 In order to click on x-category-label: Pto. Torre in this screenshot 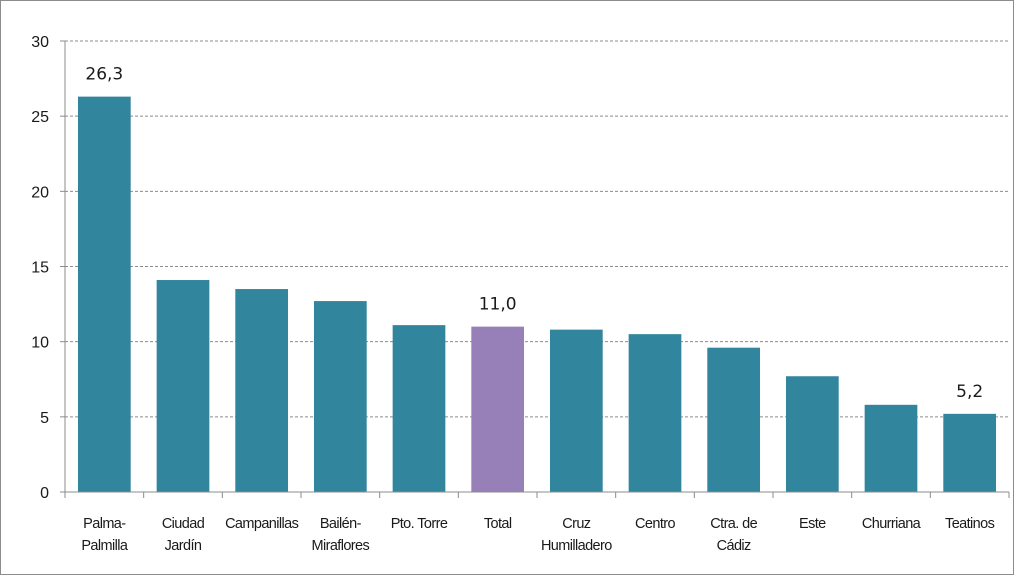, I will do `click(419, 524)`.